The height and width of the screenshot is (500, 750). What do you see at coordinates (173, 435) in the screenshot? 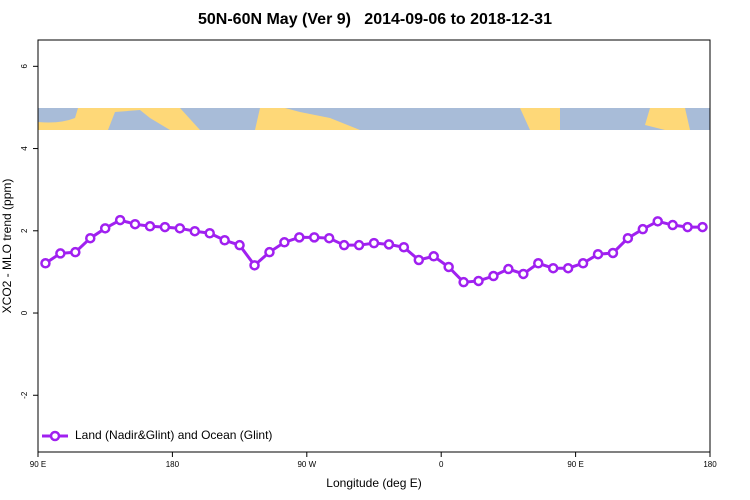
I see `legend-label: Land (Nadir&Glint) and Ocean (Glint)` at bounding box center [173, 435].